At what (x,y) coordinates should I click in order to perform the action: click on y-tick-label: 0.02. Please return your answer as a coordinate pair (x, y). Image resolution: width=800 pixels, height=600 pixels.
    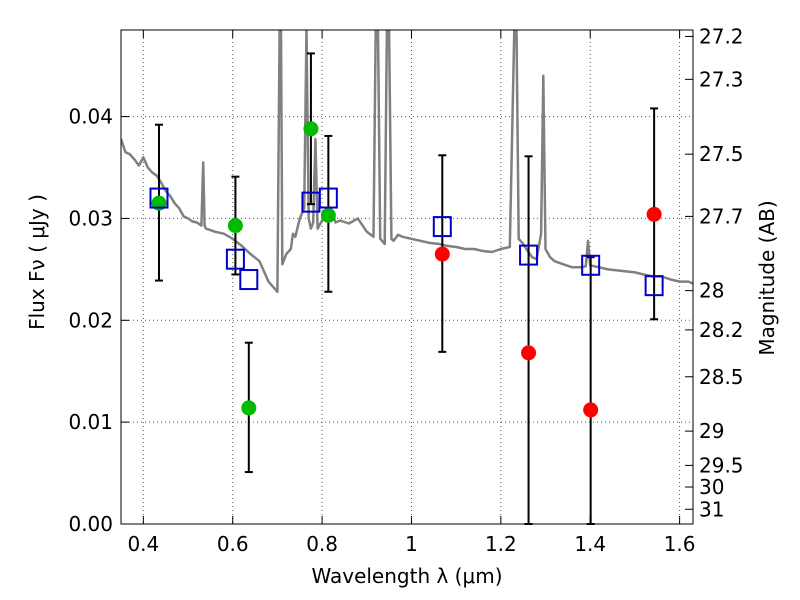
    Looking at the image, I should click on (90, 320).